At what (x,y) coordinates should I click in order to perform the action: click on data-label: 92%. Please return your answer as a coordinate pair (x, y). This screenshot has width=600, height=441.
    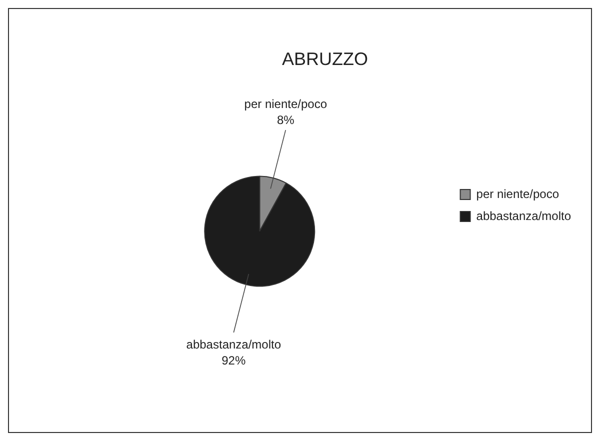
    Looking at the image, I should click on (234, 361).